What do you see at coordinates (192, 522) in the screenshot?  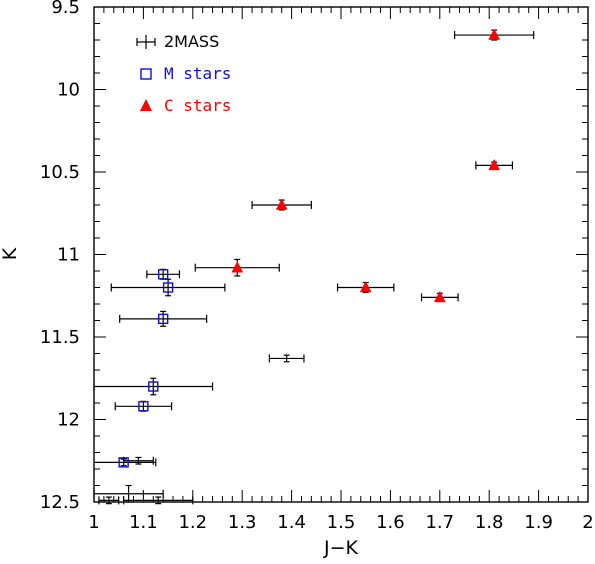 I see `x-tick-label: 1.2` at bounding box center [192, 522].